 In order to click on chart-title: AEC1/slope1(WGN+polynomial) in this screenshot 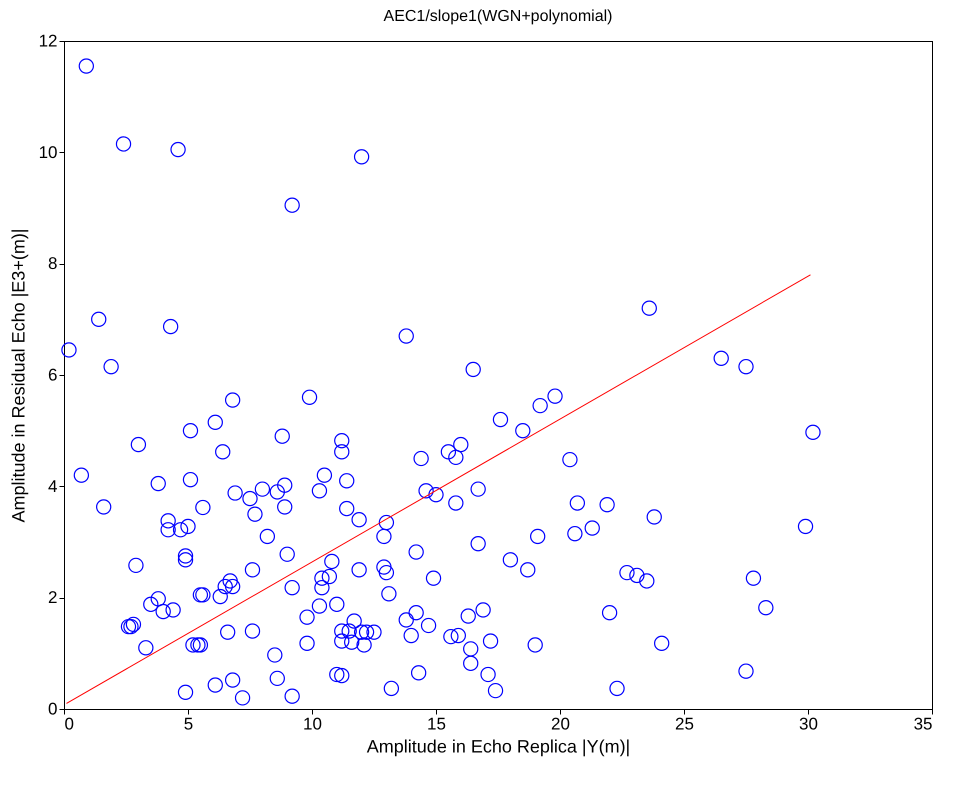, I will do `click(498, 16)`.